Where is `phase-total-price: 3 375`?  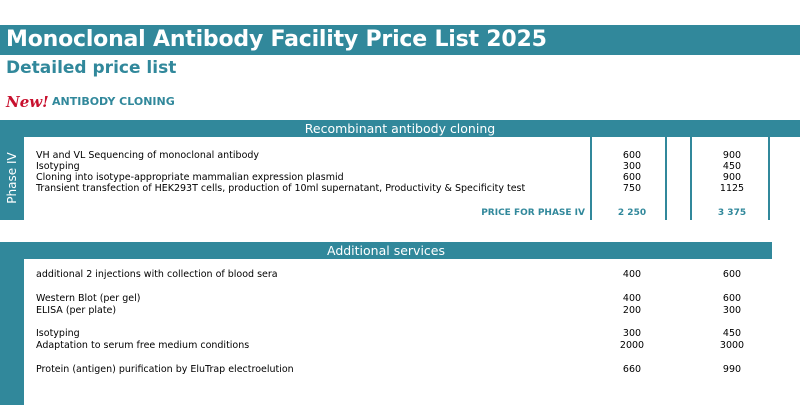
phase-total-price: 3 375 is located at coordinates (732, 213).